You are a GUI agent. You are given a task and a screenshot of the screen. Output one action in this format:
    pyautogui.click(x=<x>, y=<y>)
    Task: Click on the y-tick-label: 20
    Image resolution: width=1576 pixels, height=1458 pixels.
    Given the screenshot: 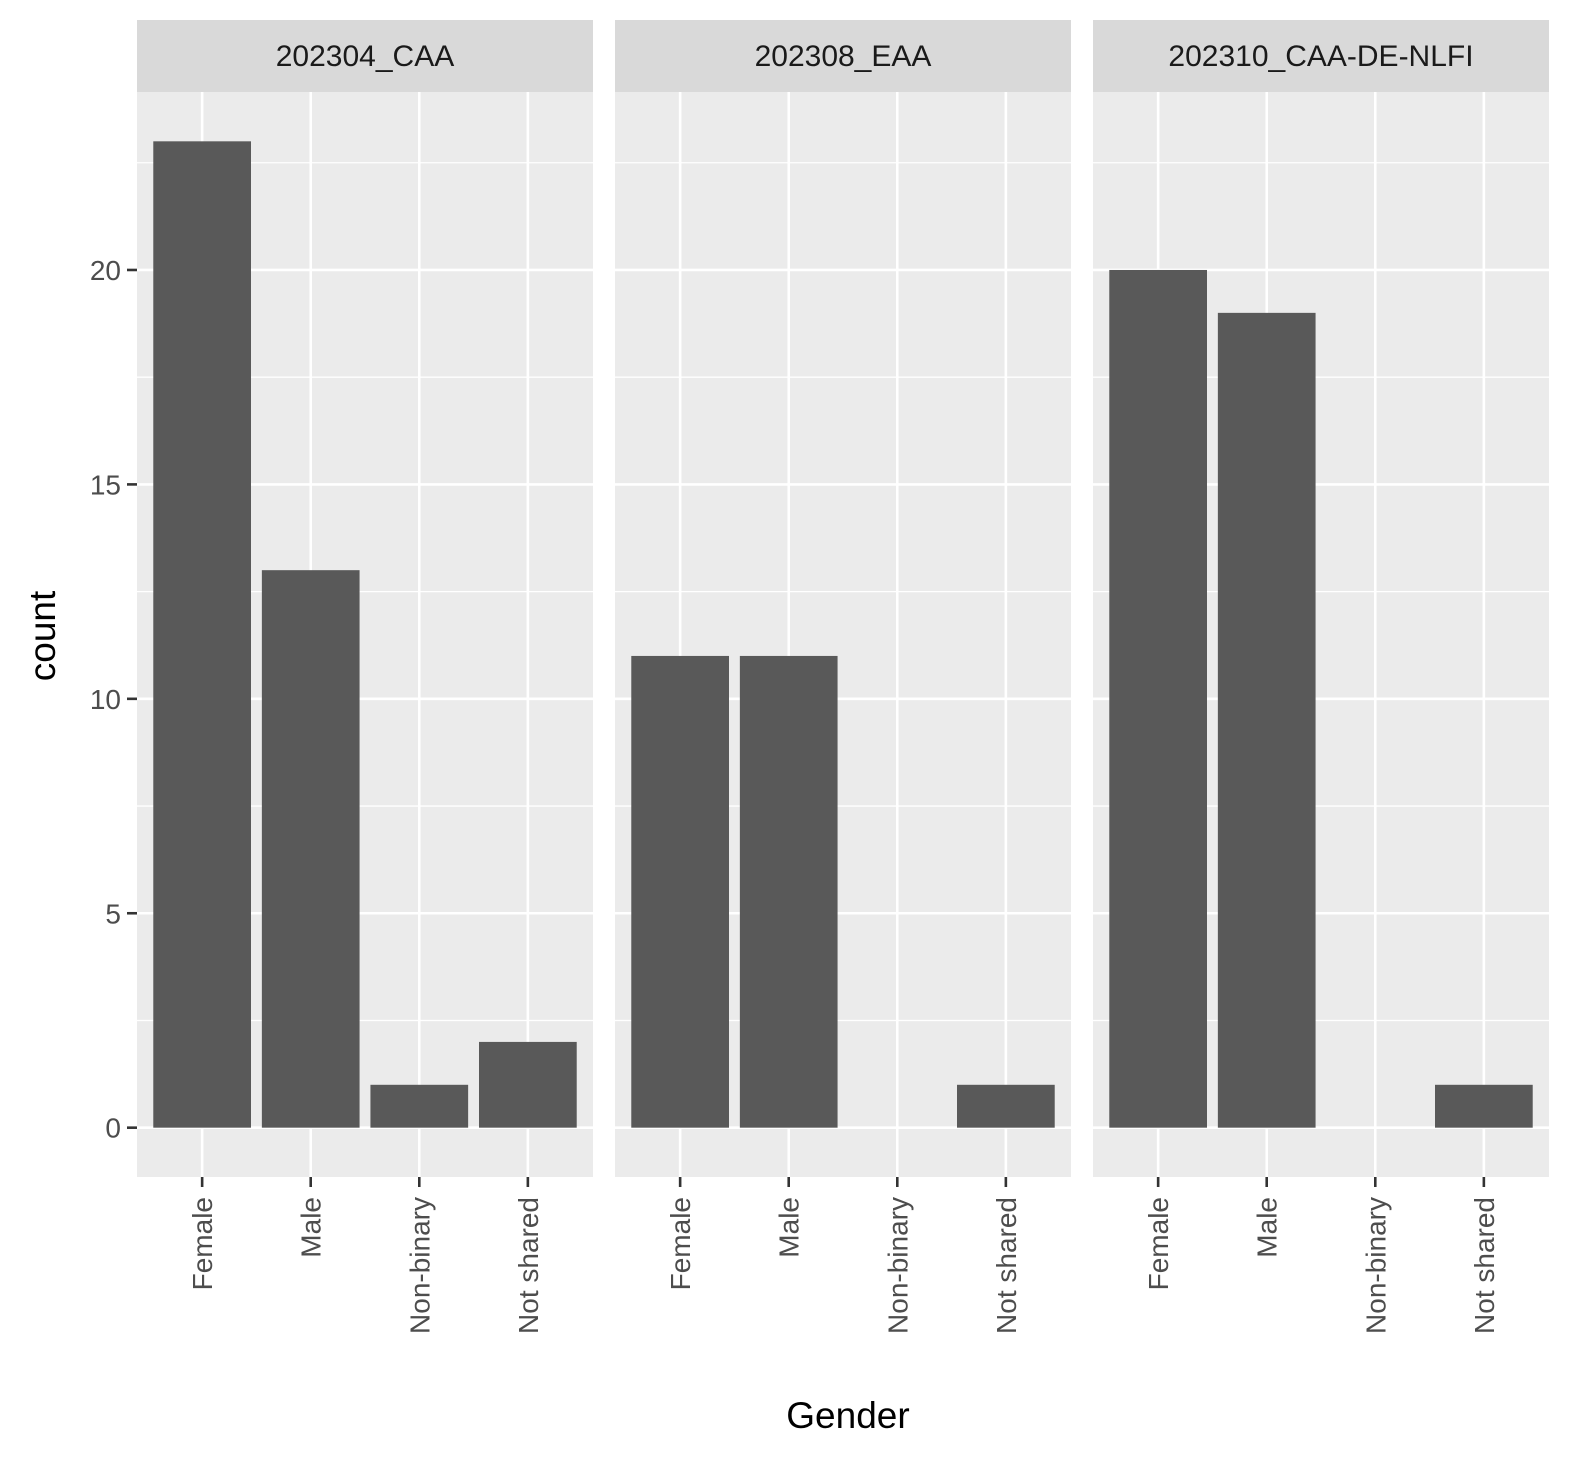 What is the action you would take?
    pyautogui.click(x=105, y=270)
    